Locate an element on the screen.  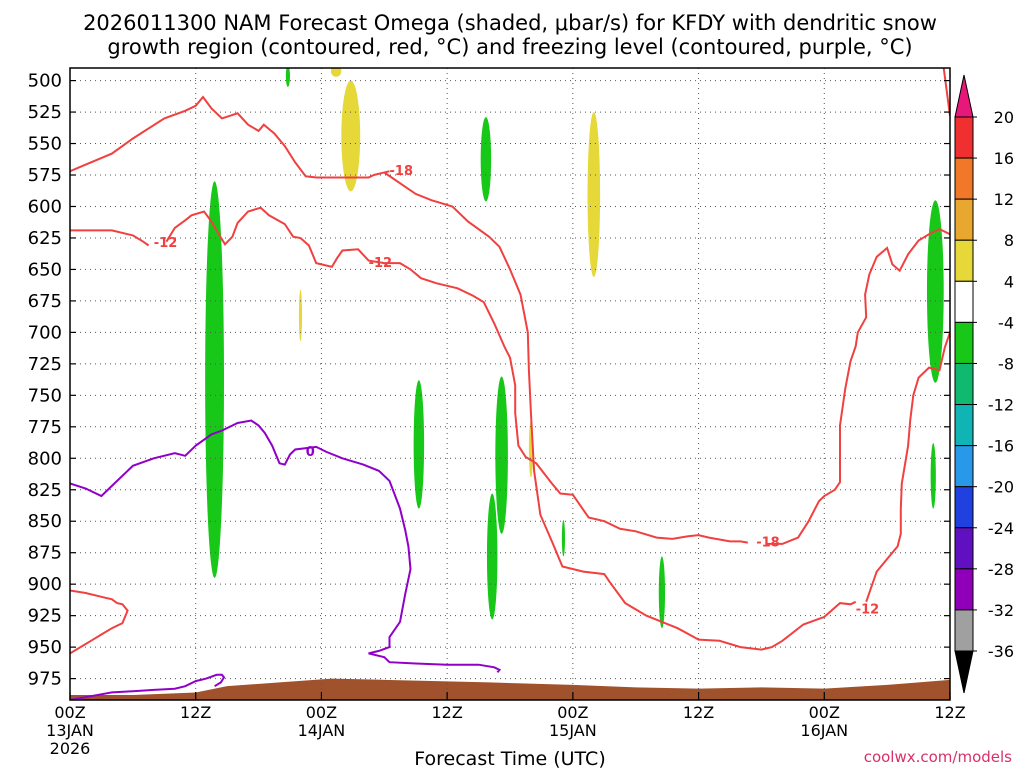
y-tick-label-850: 850 is located at coordinates (45, 521).